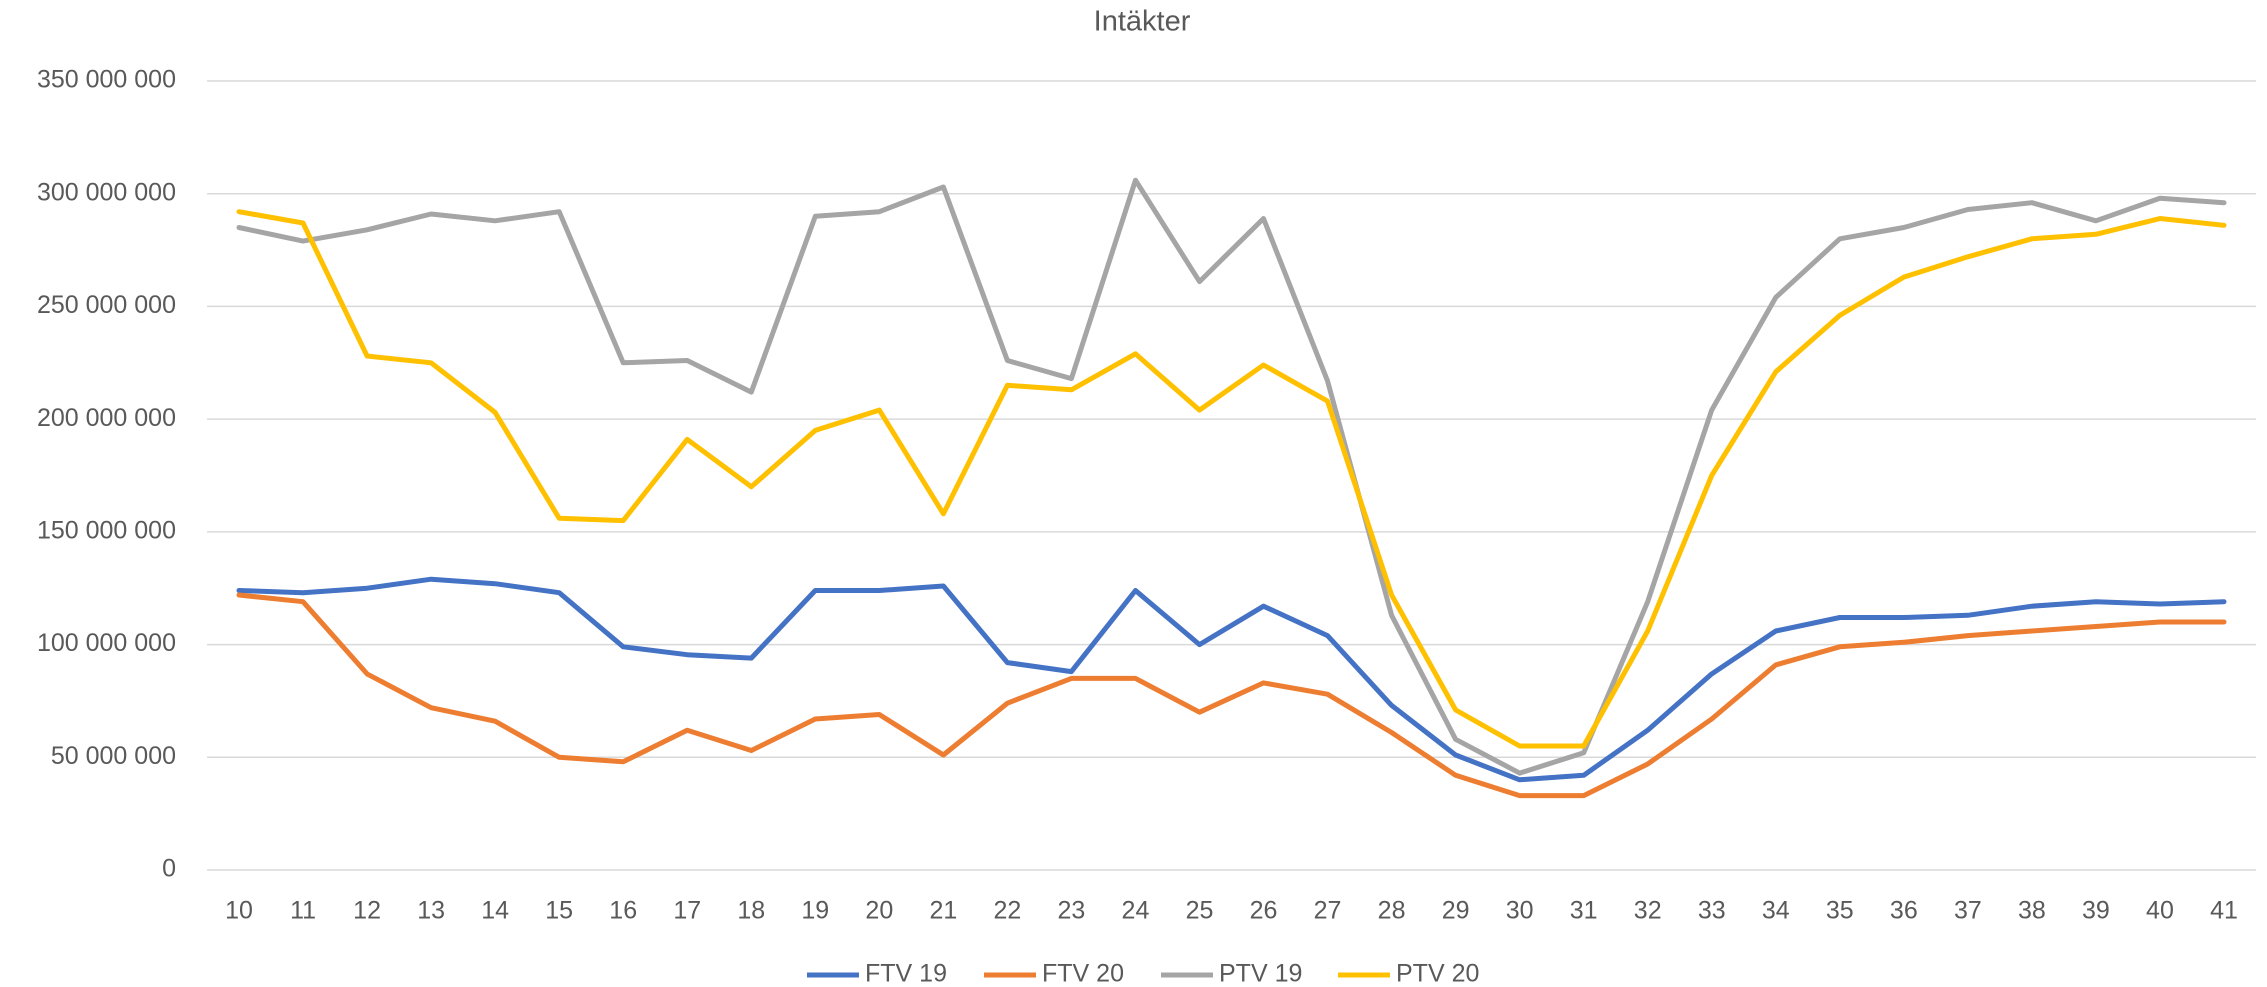 This screenshot has width=2267, height=987. What do you see at coordinates (1328, 911) in the screenshot?
I see `x-tick-label: 27` at bounding box center [1328, 911].